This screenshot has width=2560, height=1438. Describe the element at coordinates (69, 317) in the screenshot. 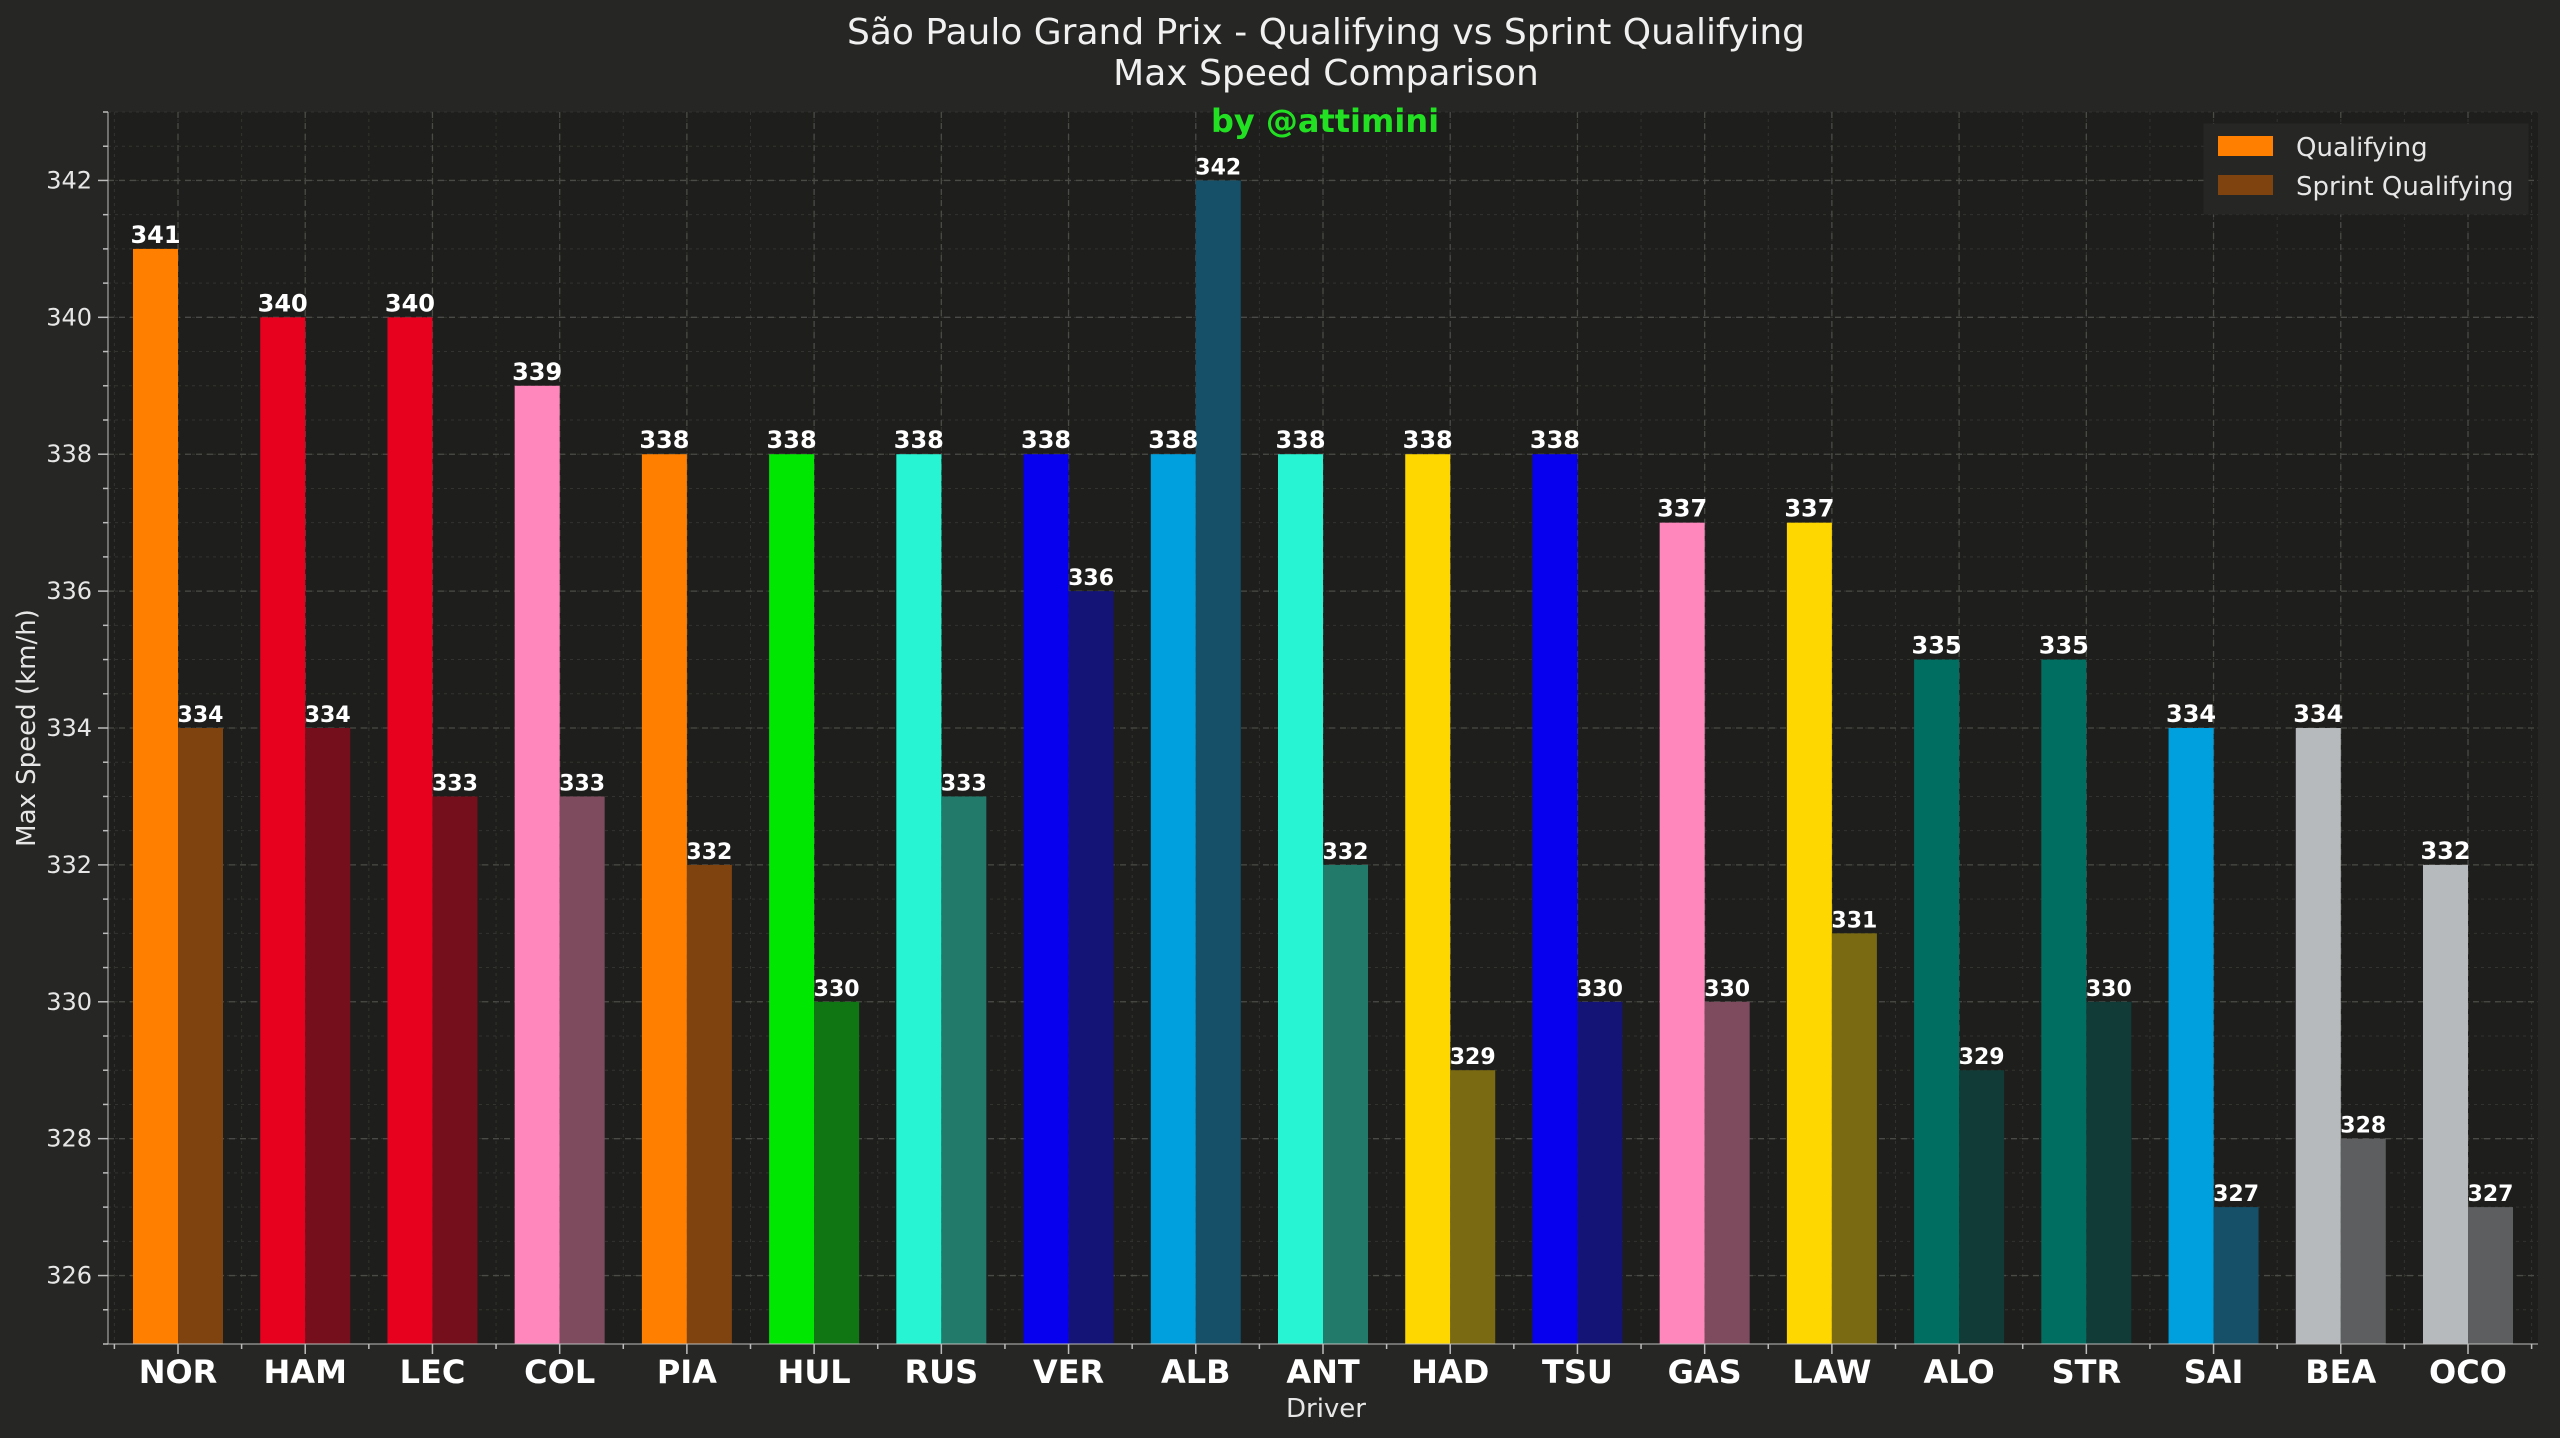

I see `y-tick-label: 340` at that location.